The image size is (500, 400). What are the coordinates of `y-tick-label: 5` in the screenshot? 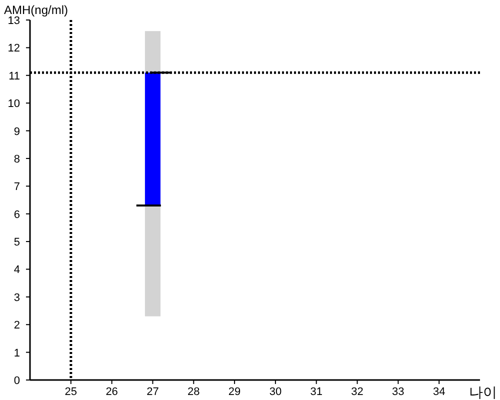 It's located at (17, 242).